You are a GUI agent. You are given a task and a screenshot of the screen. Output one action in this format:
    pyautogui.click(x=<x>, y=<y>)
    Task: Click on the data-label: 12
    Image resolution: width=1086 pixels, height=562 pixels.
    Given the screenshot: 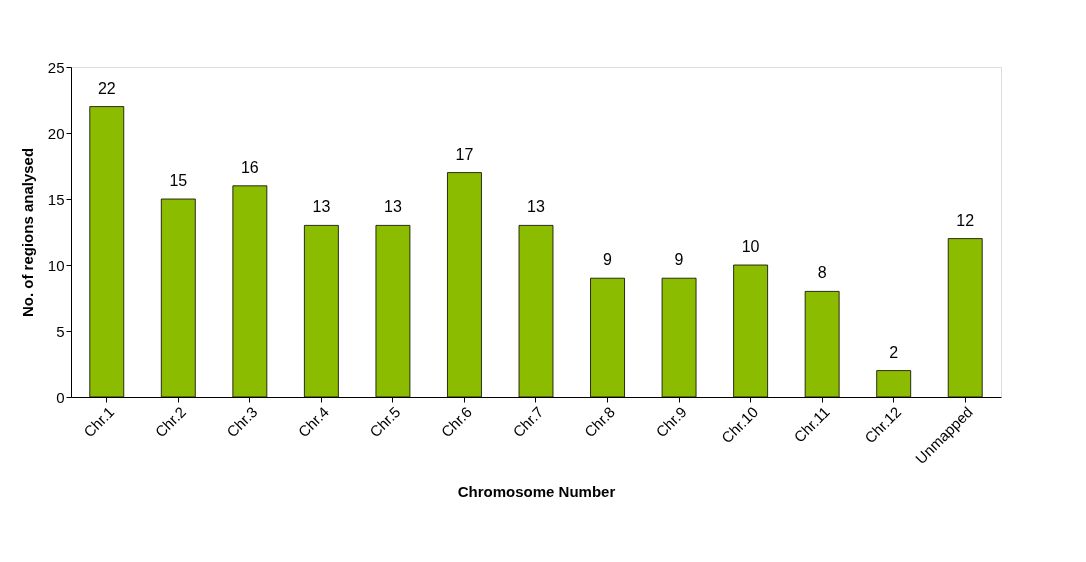 What is the action you would take?
    pyautogui.click(x=965, y=220)
    